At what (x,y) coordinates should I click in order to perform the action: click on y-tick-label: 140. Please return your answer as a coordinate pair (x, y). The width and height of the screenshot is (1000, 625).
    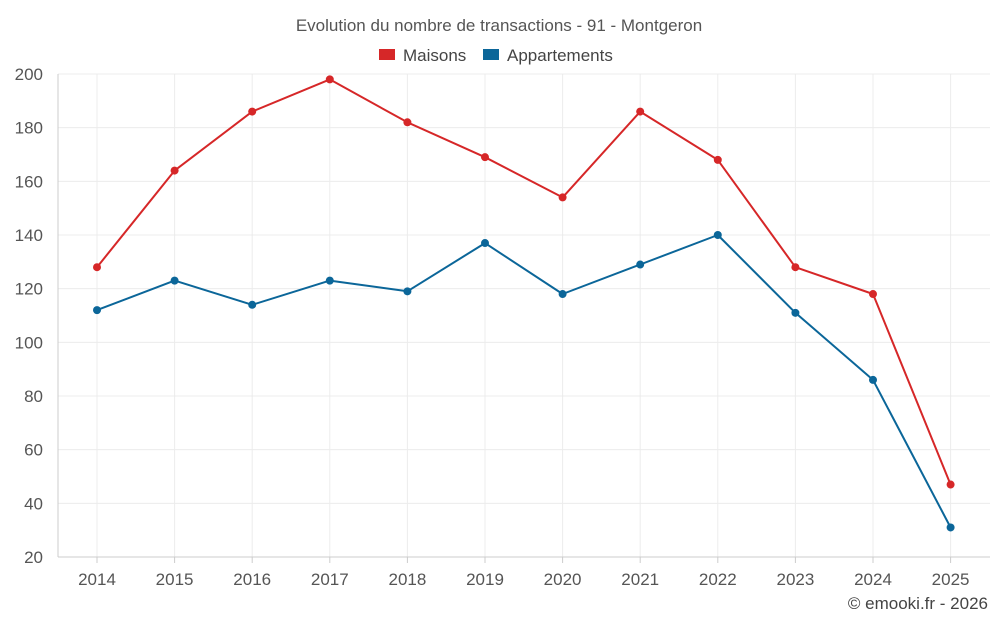
    Looking at the image, I should click on (29, 235).